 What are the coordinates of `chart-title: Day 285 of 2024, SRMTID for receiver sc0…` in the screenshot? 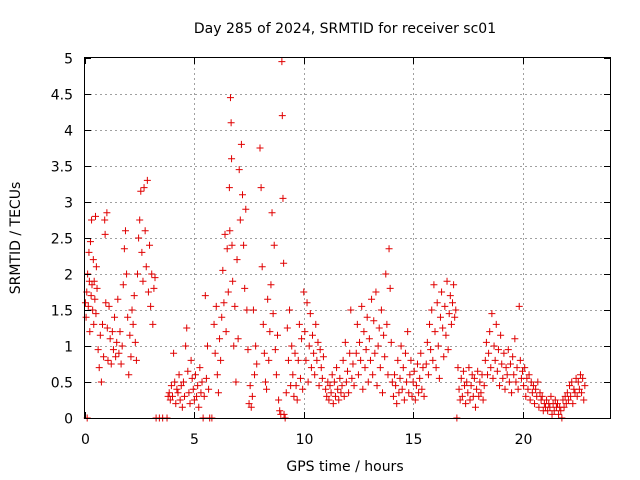 It's located at (345, 29).